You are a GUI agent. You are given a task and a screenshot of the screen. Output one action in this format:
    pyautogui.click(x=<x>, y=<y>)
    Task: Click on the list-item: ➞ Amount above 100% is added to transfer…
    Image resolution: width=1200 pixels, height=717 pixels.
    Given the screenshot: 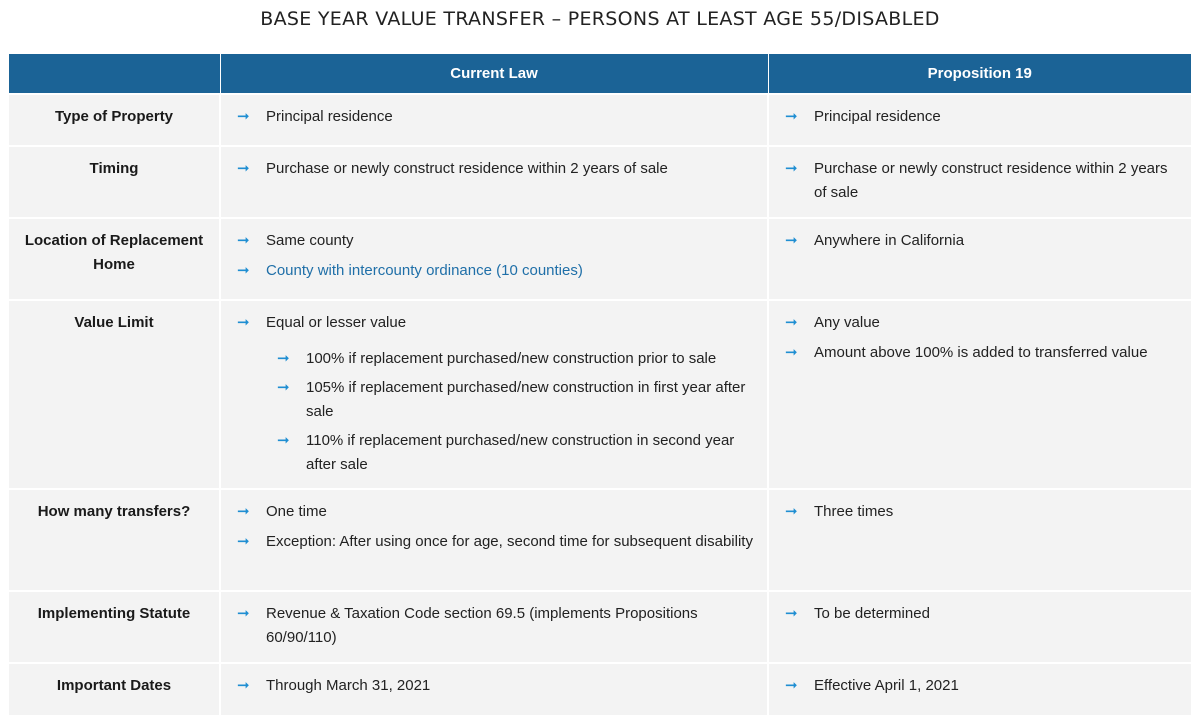 What is the action you would take?
    pyautogui.click(x=982, y=353)
    